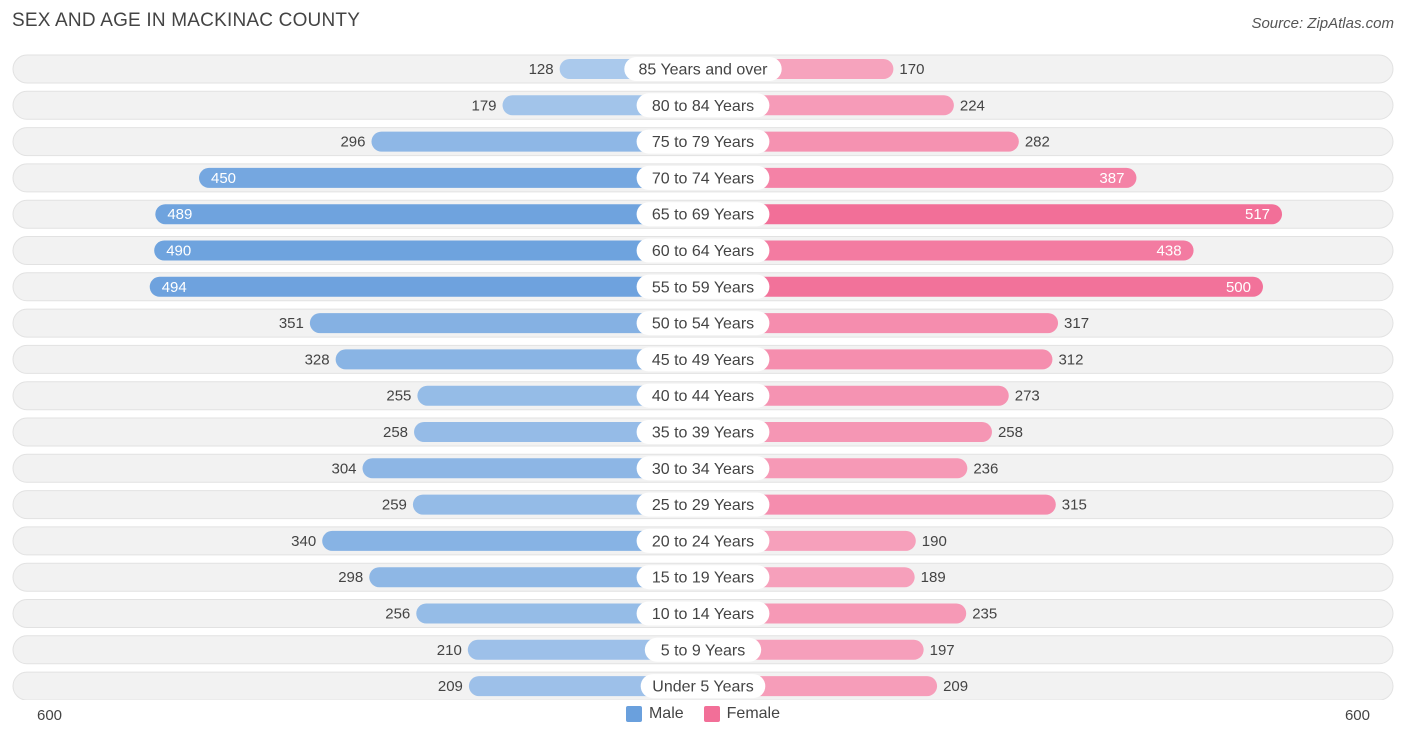 The width and height of the screenshot is (1406, 740). Describe the element at coordinates (350, 577) in the screenshot. I see `male-value-label: 298` at that location.